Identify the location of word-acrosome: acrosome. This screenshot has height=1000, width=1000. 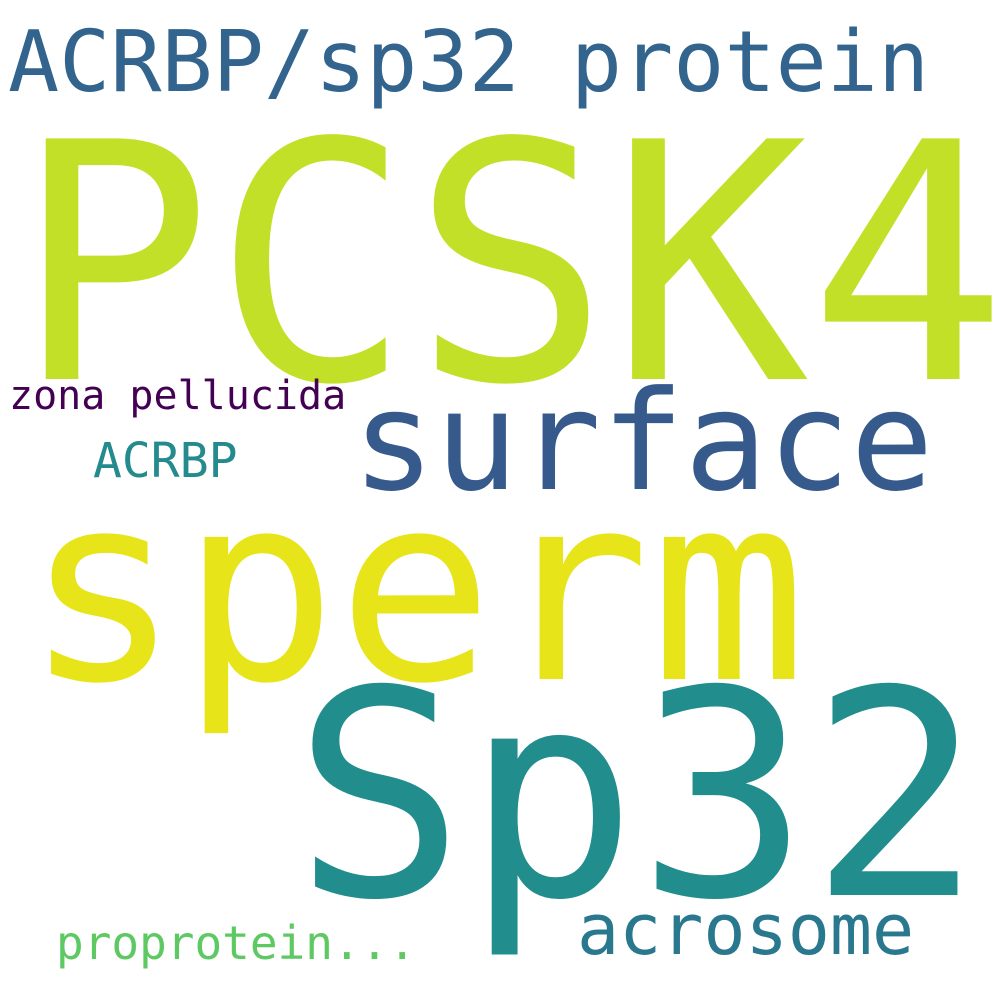
(746, 930).